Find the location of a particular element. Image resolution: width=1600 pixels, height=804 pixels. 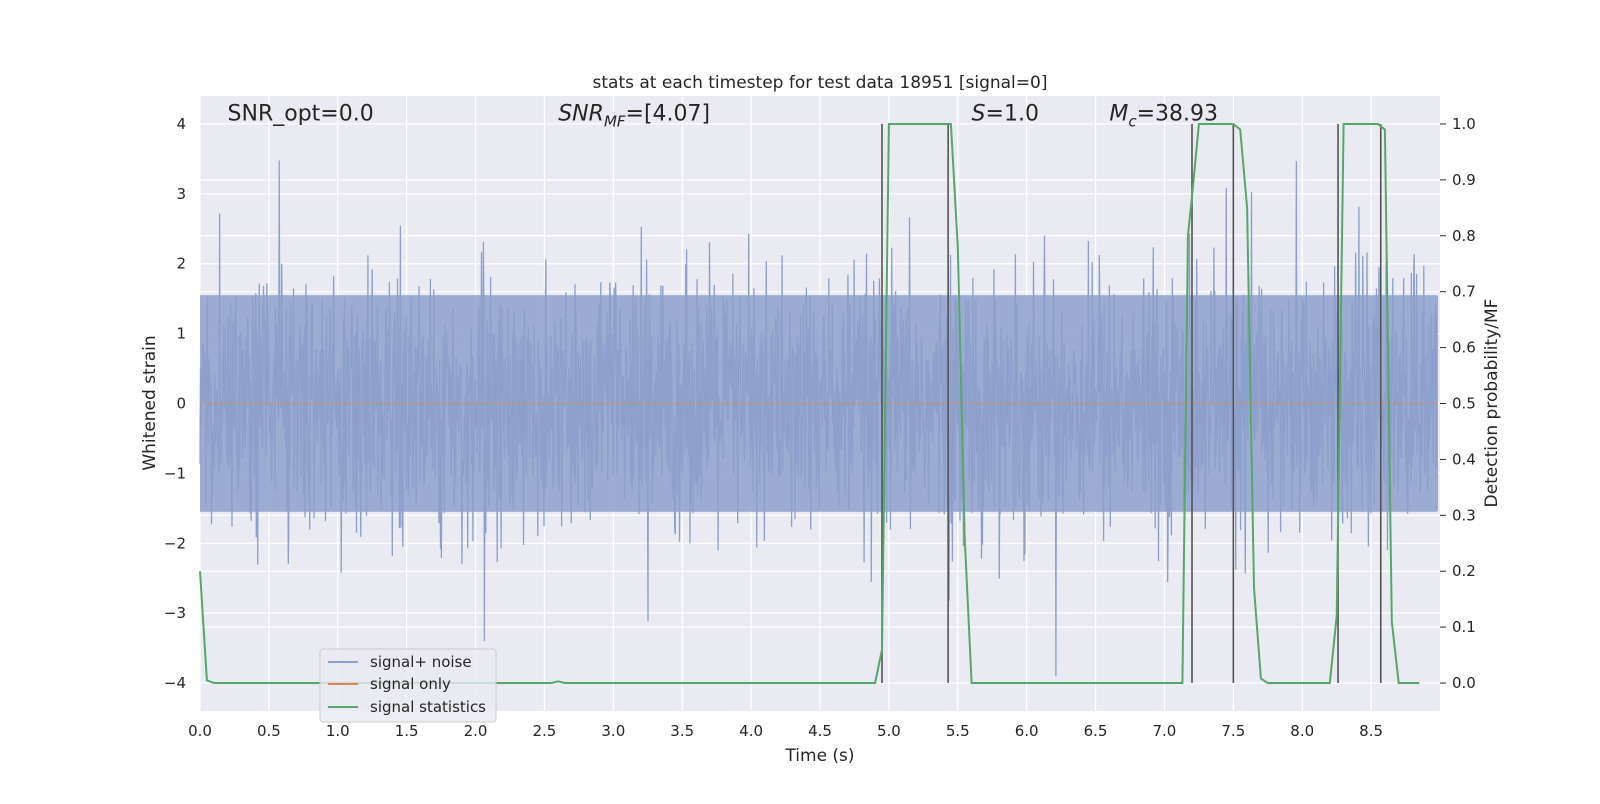

y-right-tick-labels: 0.0 0.1 0.2 0.3 0.4 0.5 0.6 0.7 0.8 0.9 1.0 is located at coordinates (1458, 403).